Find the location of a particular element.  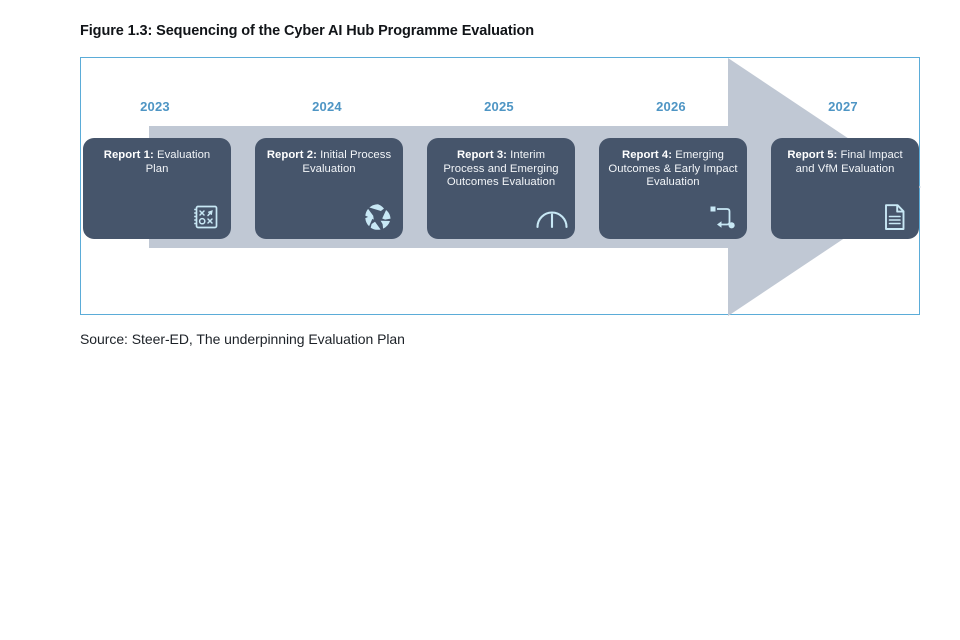

report-card-4-label-bold: Report 4: is located at coordinates (647, 155).